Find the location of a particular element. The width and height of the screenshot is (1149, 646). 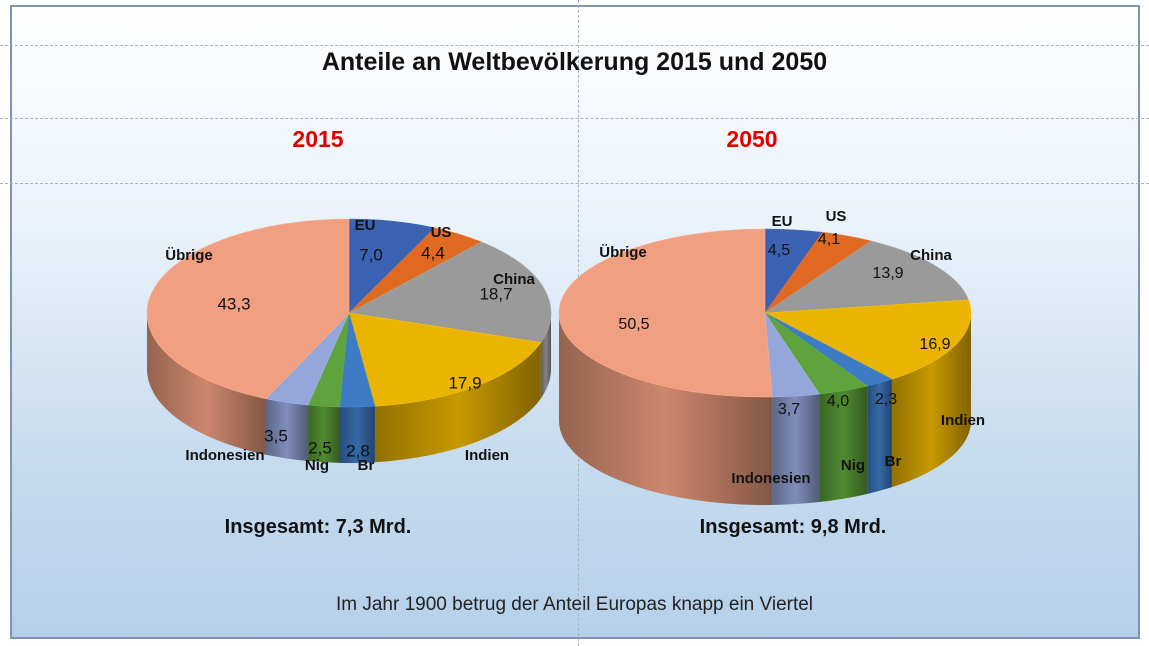

category-label-nig-2015: Nig is located at coordinates (317, 465).